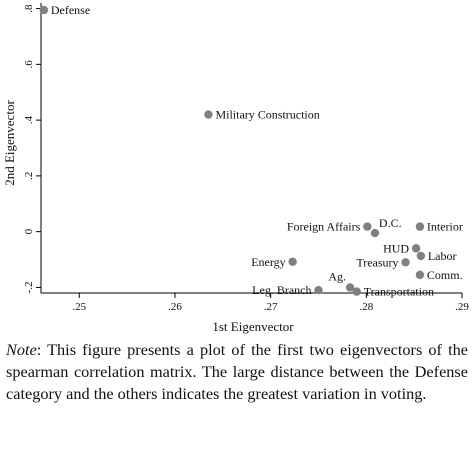  What do you see at coordinates (29, 64) in the screenshot?
I see `y-tick-label: .6` at bounding box center [29, 64].